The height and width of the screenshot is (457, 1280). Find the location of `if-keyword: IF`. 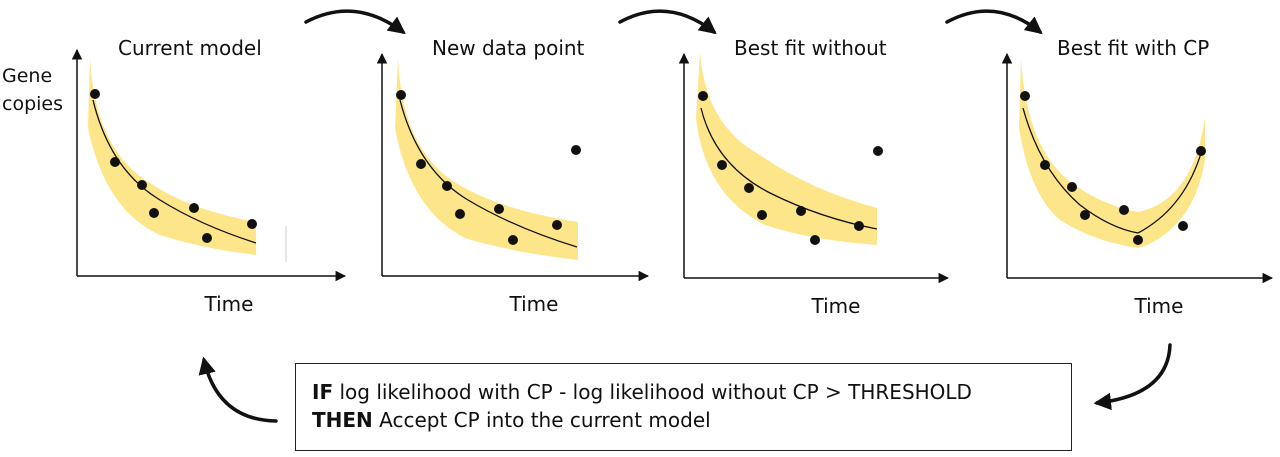

if-keyword: IF is located at coordinates (323, 392).